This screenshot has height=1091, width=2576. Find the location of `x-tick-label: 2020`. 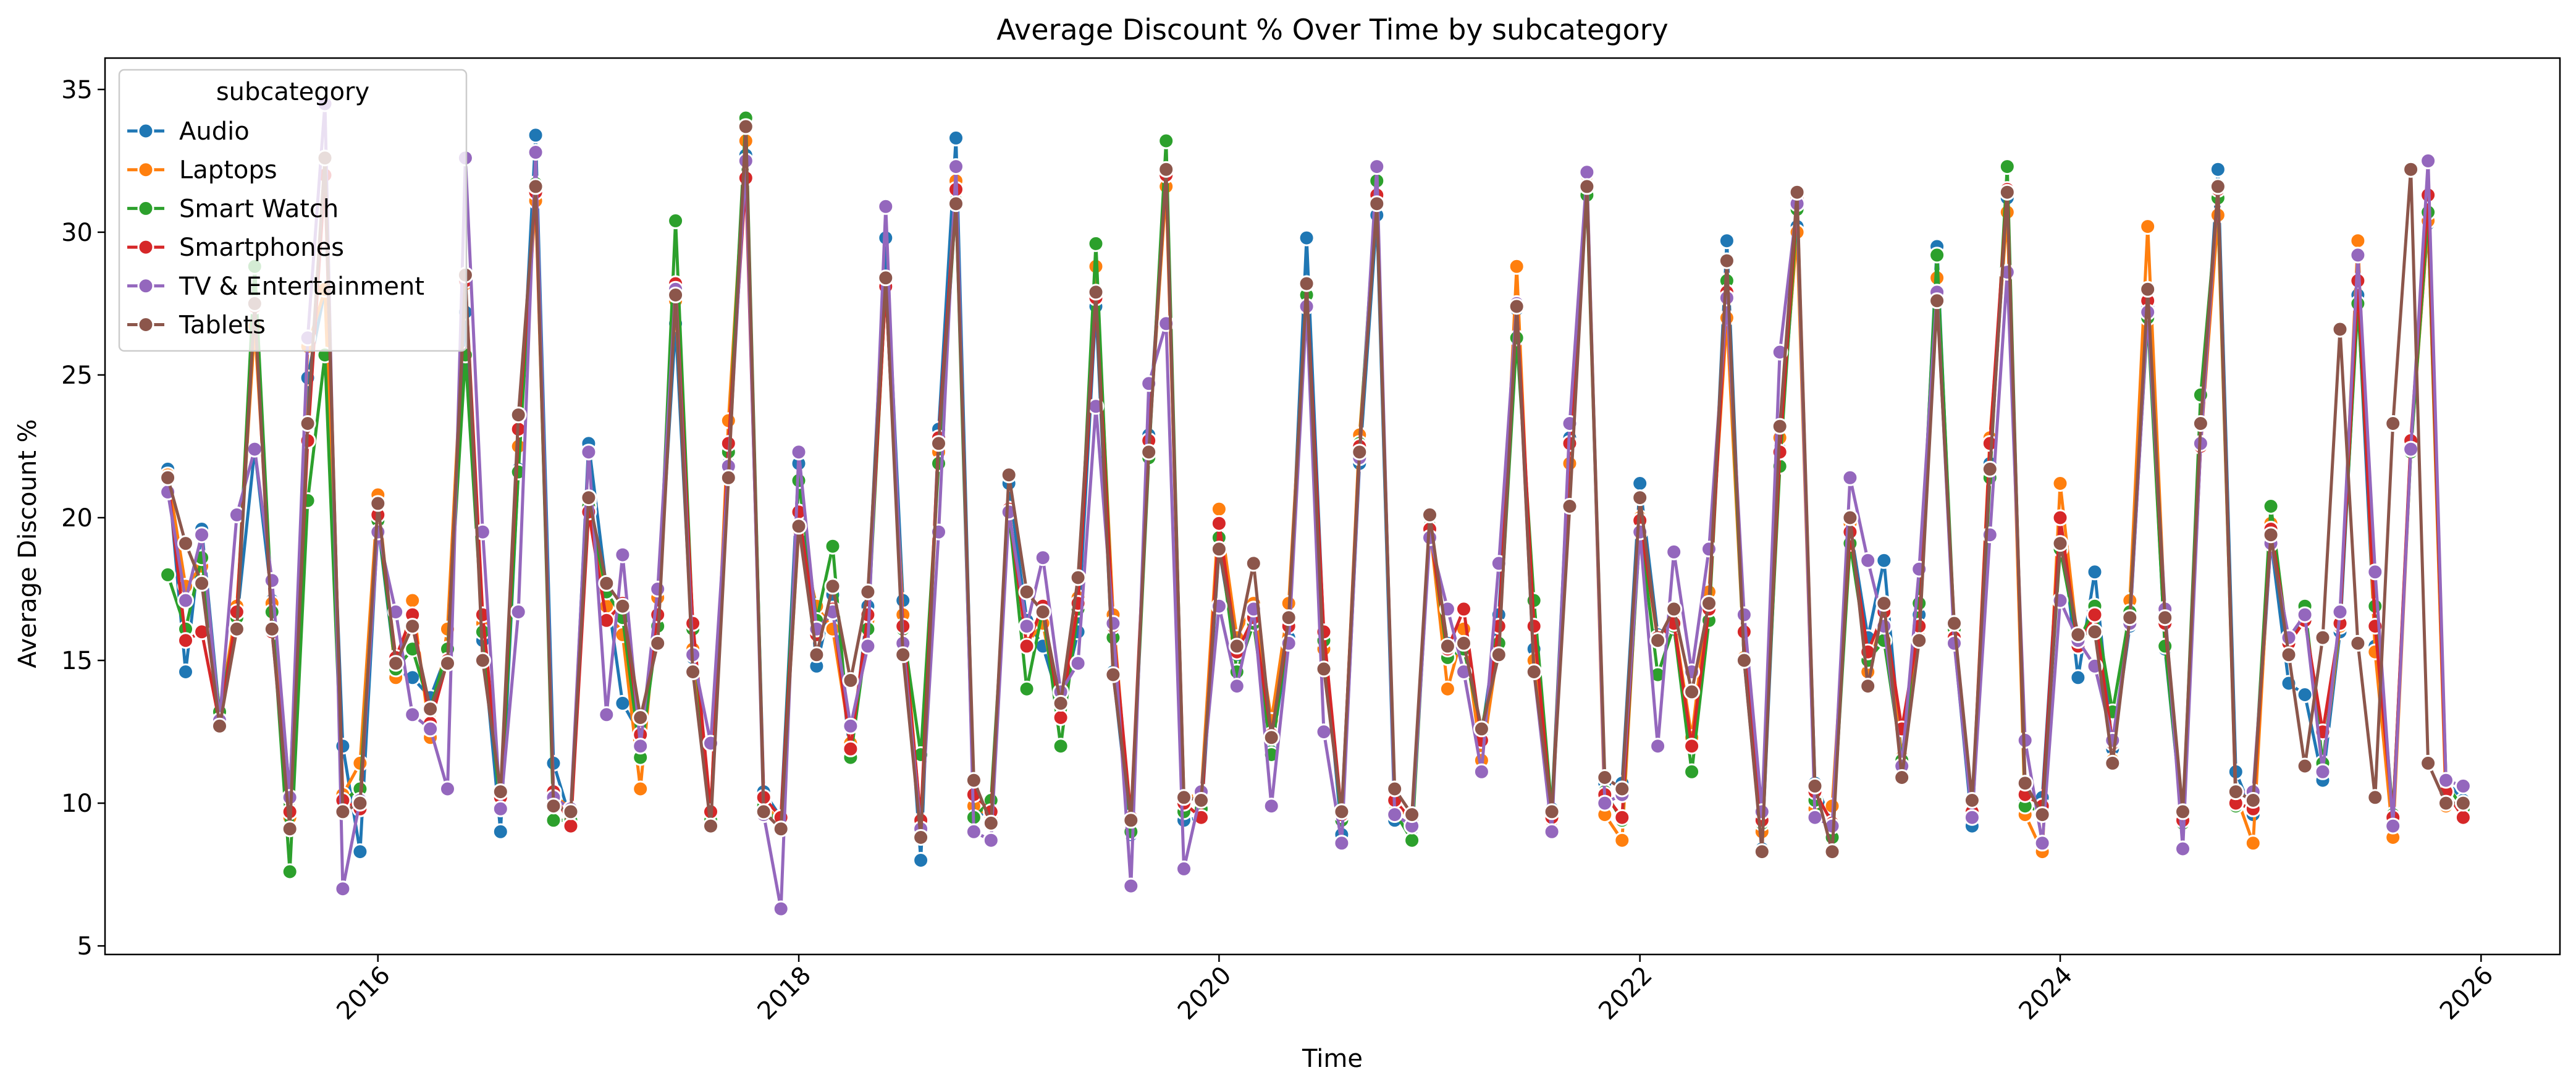

x-tick-label: 2020 is located at coordinates (1204, 993).